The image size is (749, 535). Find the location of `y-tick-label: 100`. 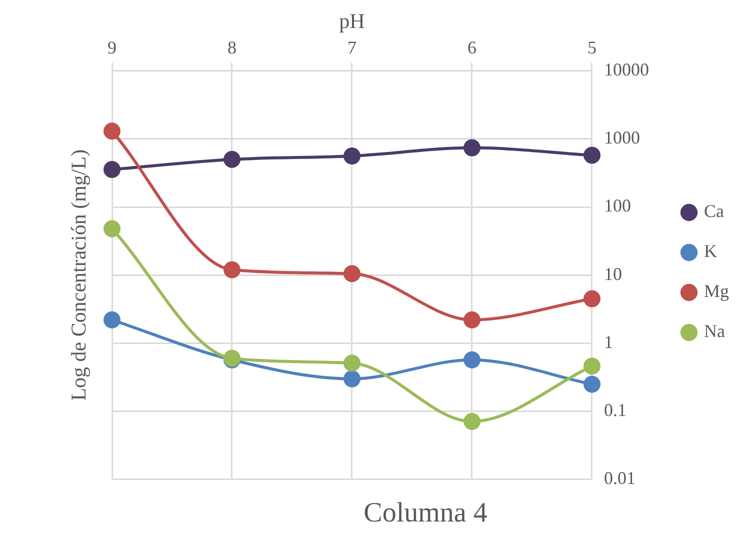

y-tick-label: 100 is located at coordinates (617, 206).